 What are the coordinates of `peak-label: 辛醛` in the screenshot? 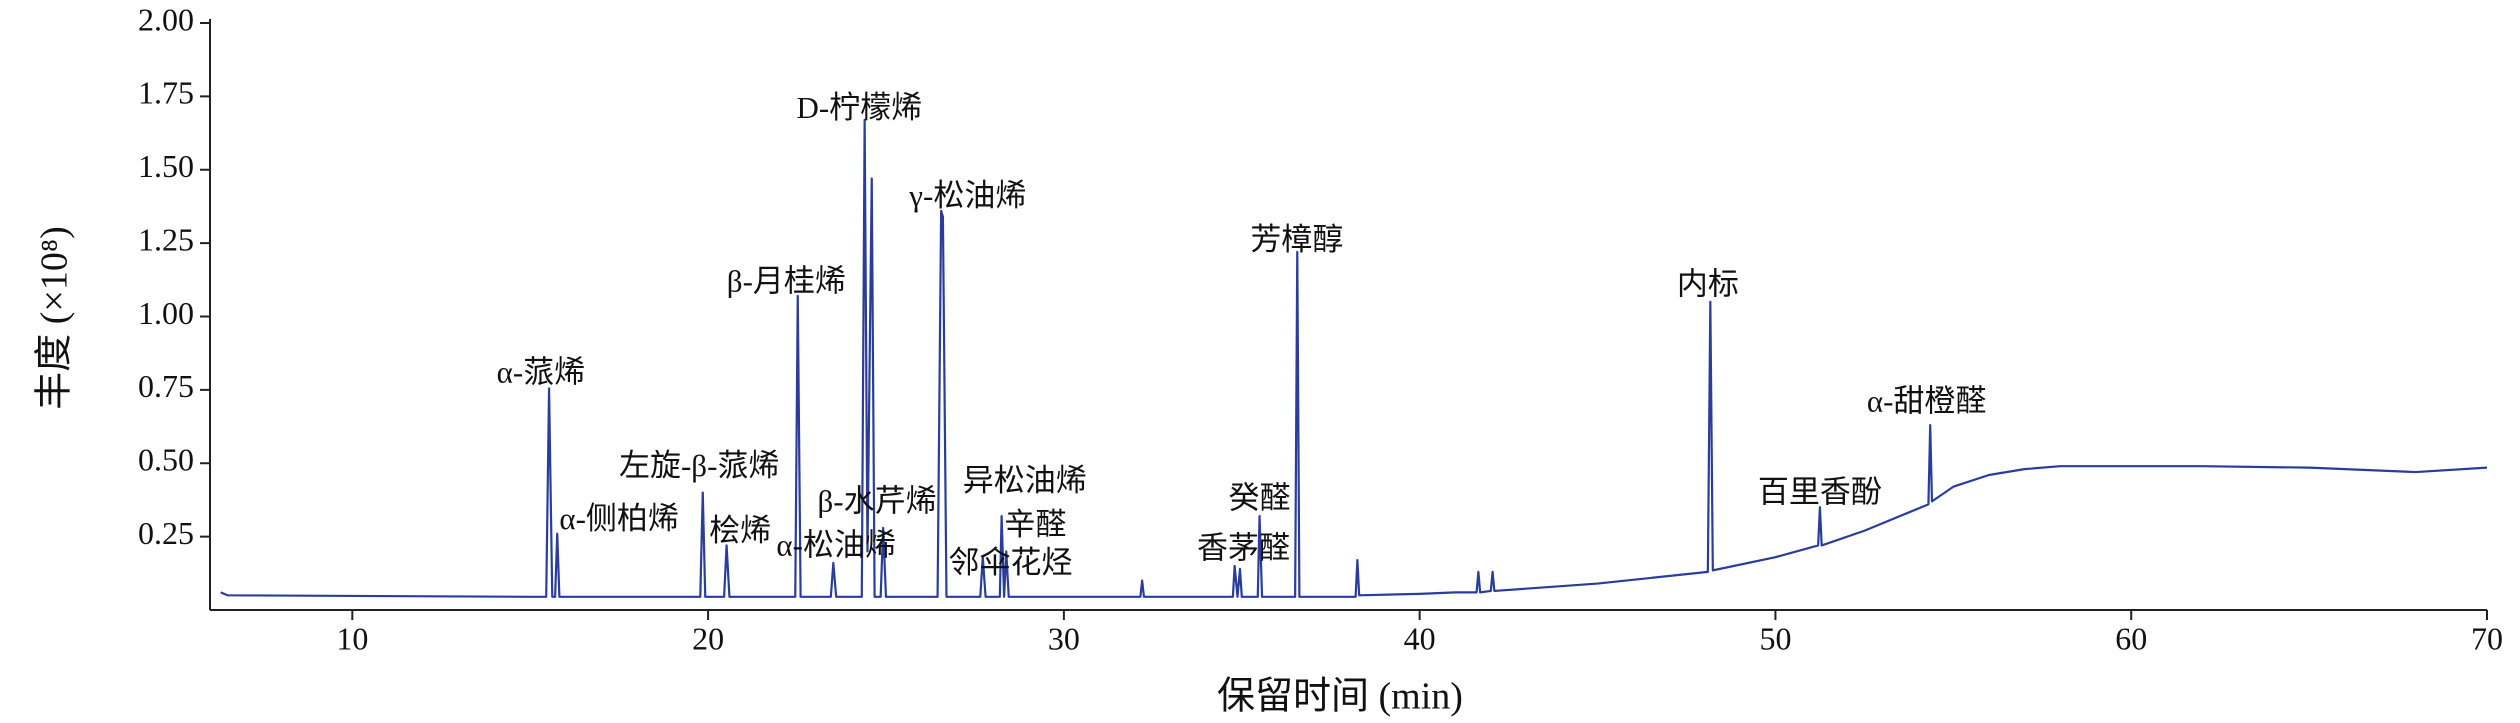 It's located at (1035, 524).